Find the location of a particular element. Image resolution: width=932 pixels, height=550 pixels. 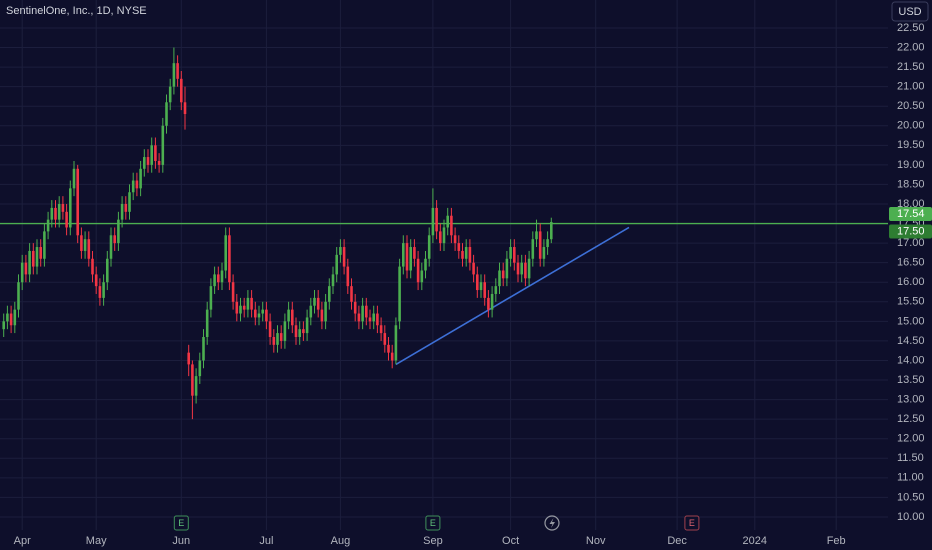

x-tick-label: 2024 is located at coordinates (755, 541).